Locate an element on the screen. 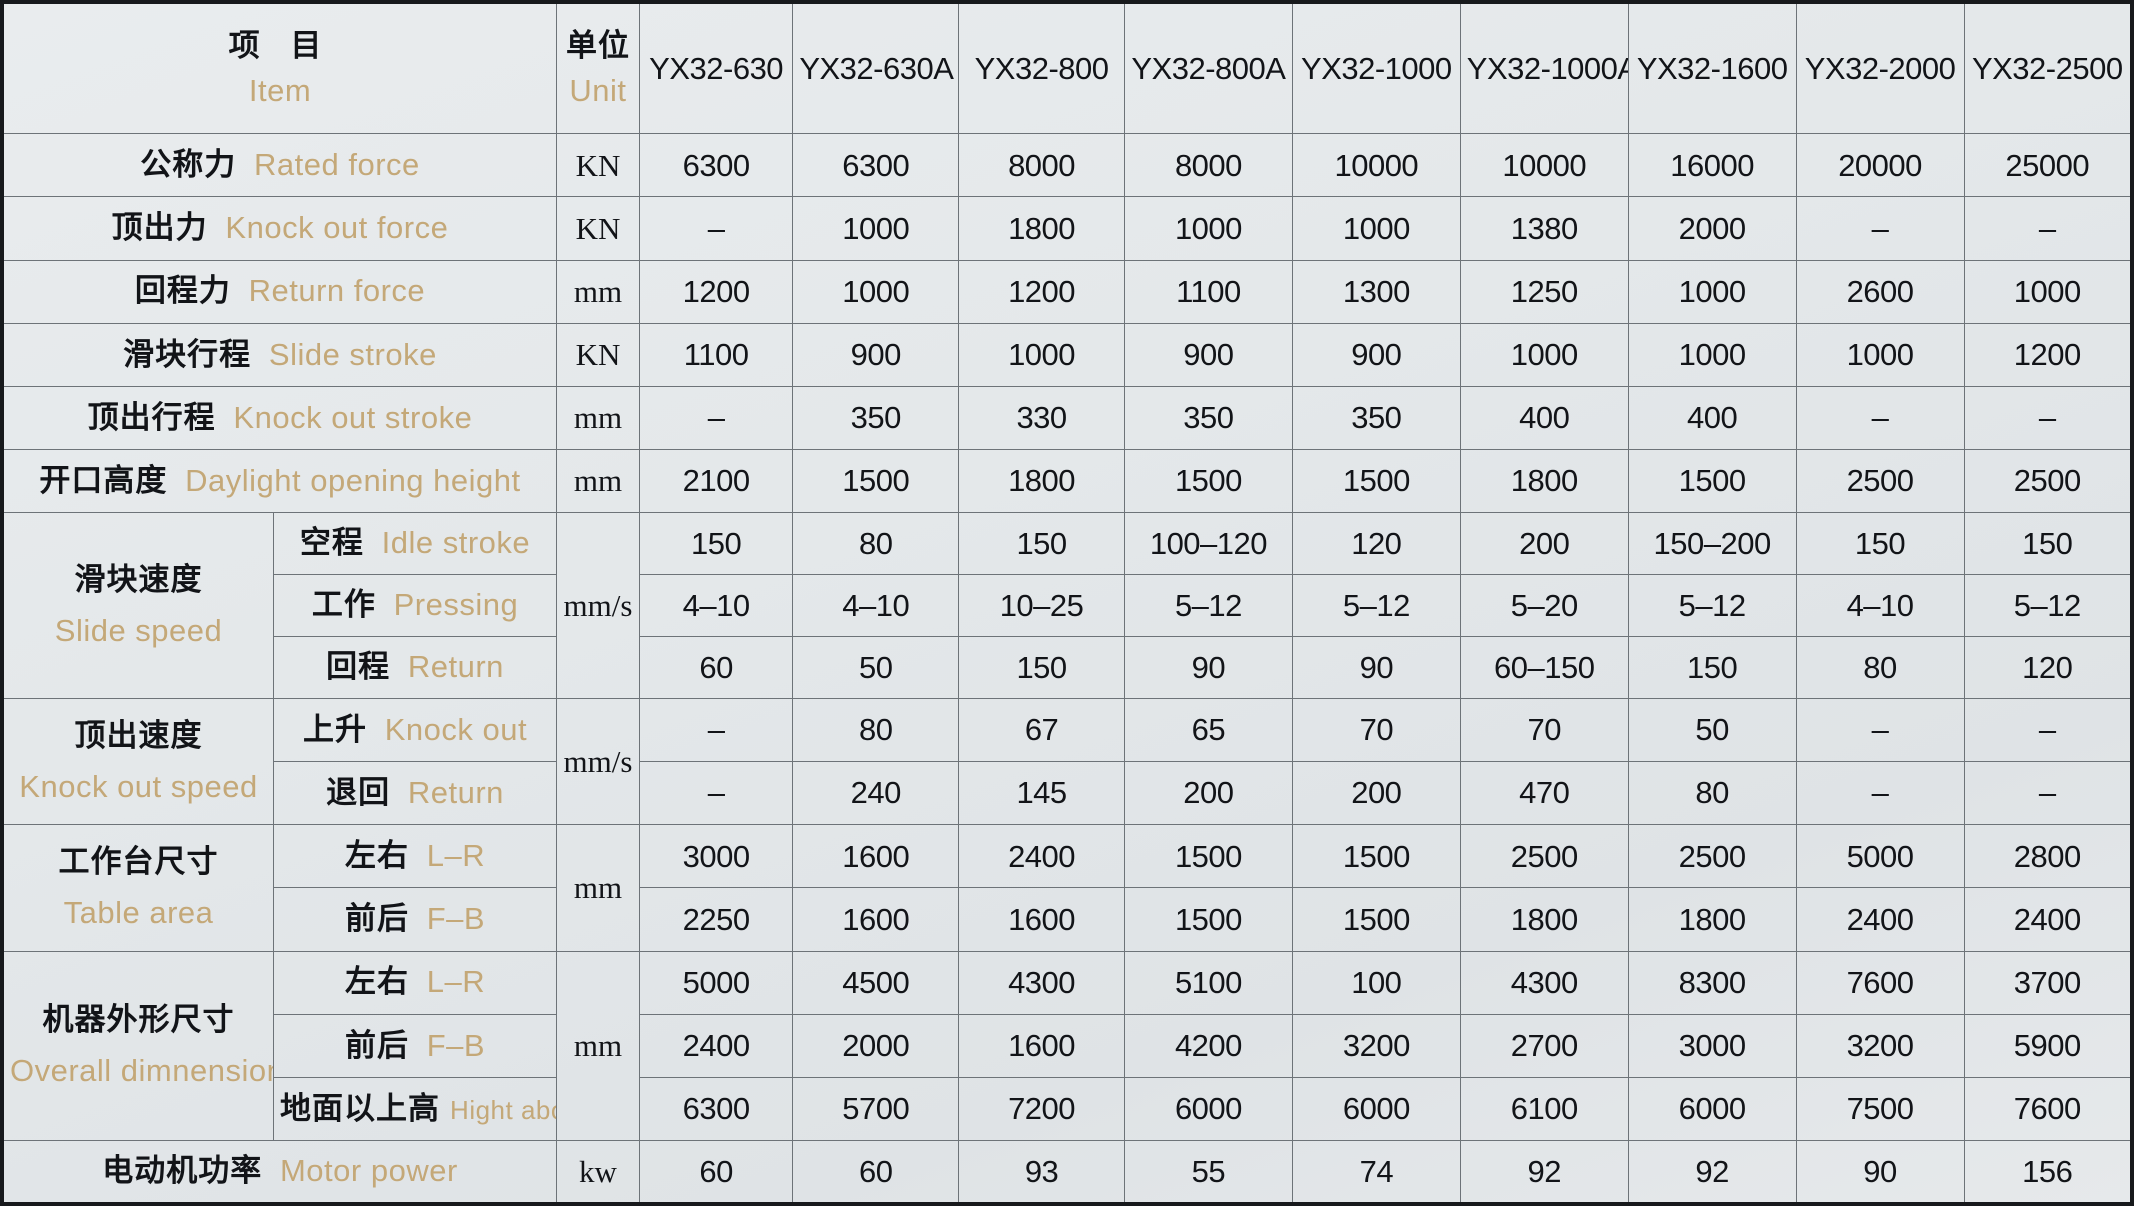 This screenshot has width=2134, height=1206. row-label-en: Slide stroke is located at coordinates (352, 354).